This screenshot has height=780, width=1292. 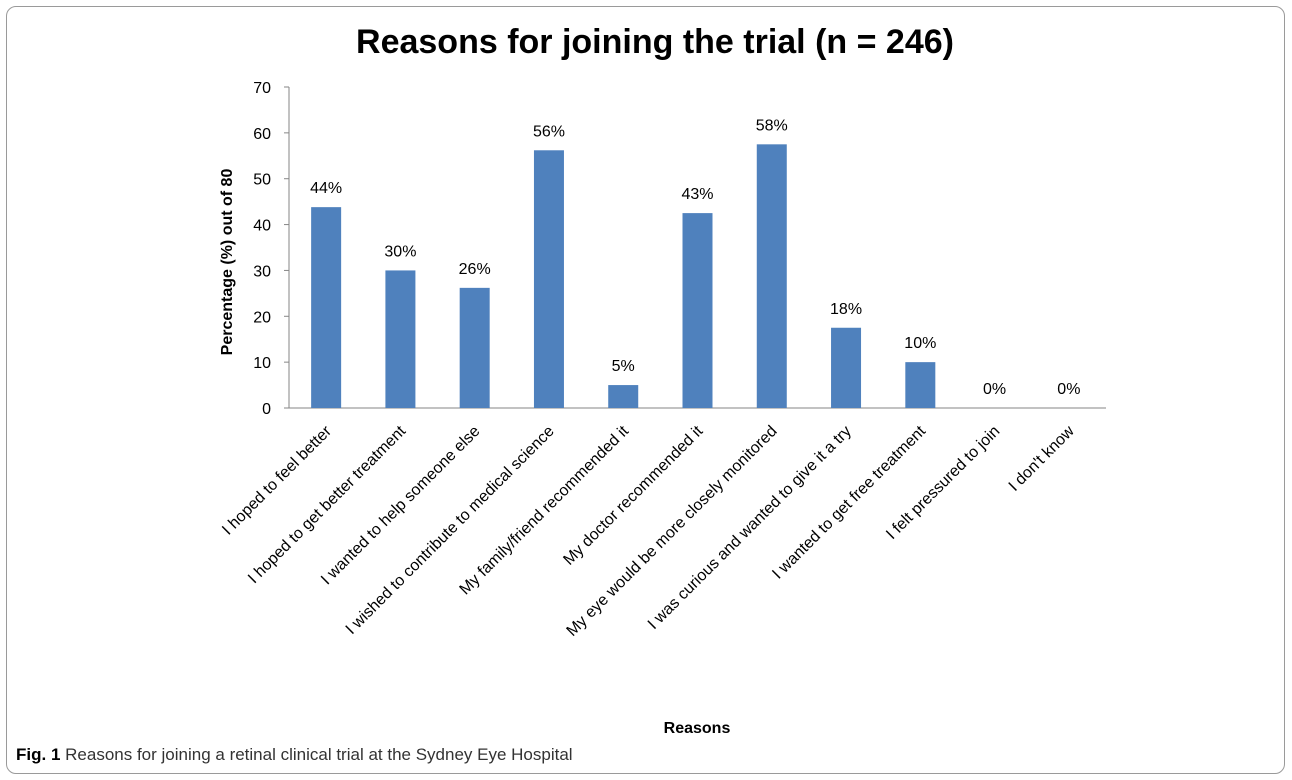 What do you see at coordinates (227, 262) in the screenshot?
I see `y-axis-title: Percentage (%) out of 80` at bounding box center [227, 262].